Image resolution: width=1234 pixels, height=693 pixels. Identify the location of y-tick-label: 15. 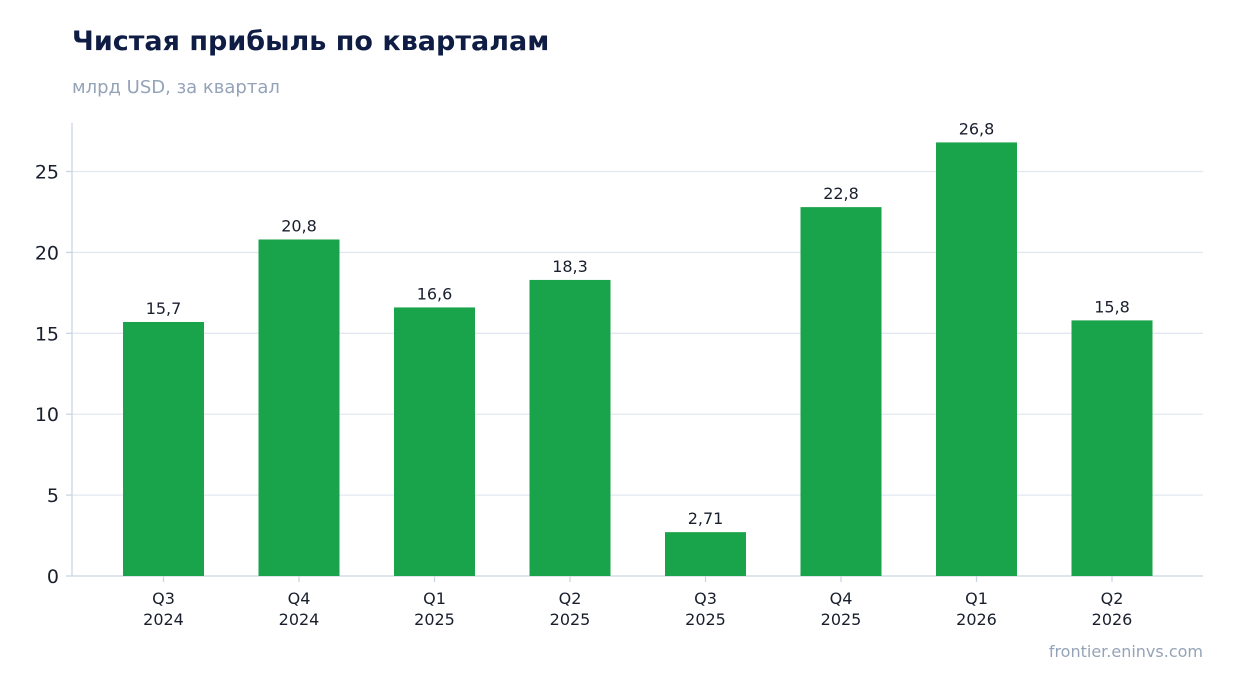
(47, 334).